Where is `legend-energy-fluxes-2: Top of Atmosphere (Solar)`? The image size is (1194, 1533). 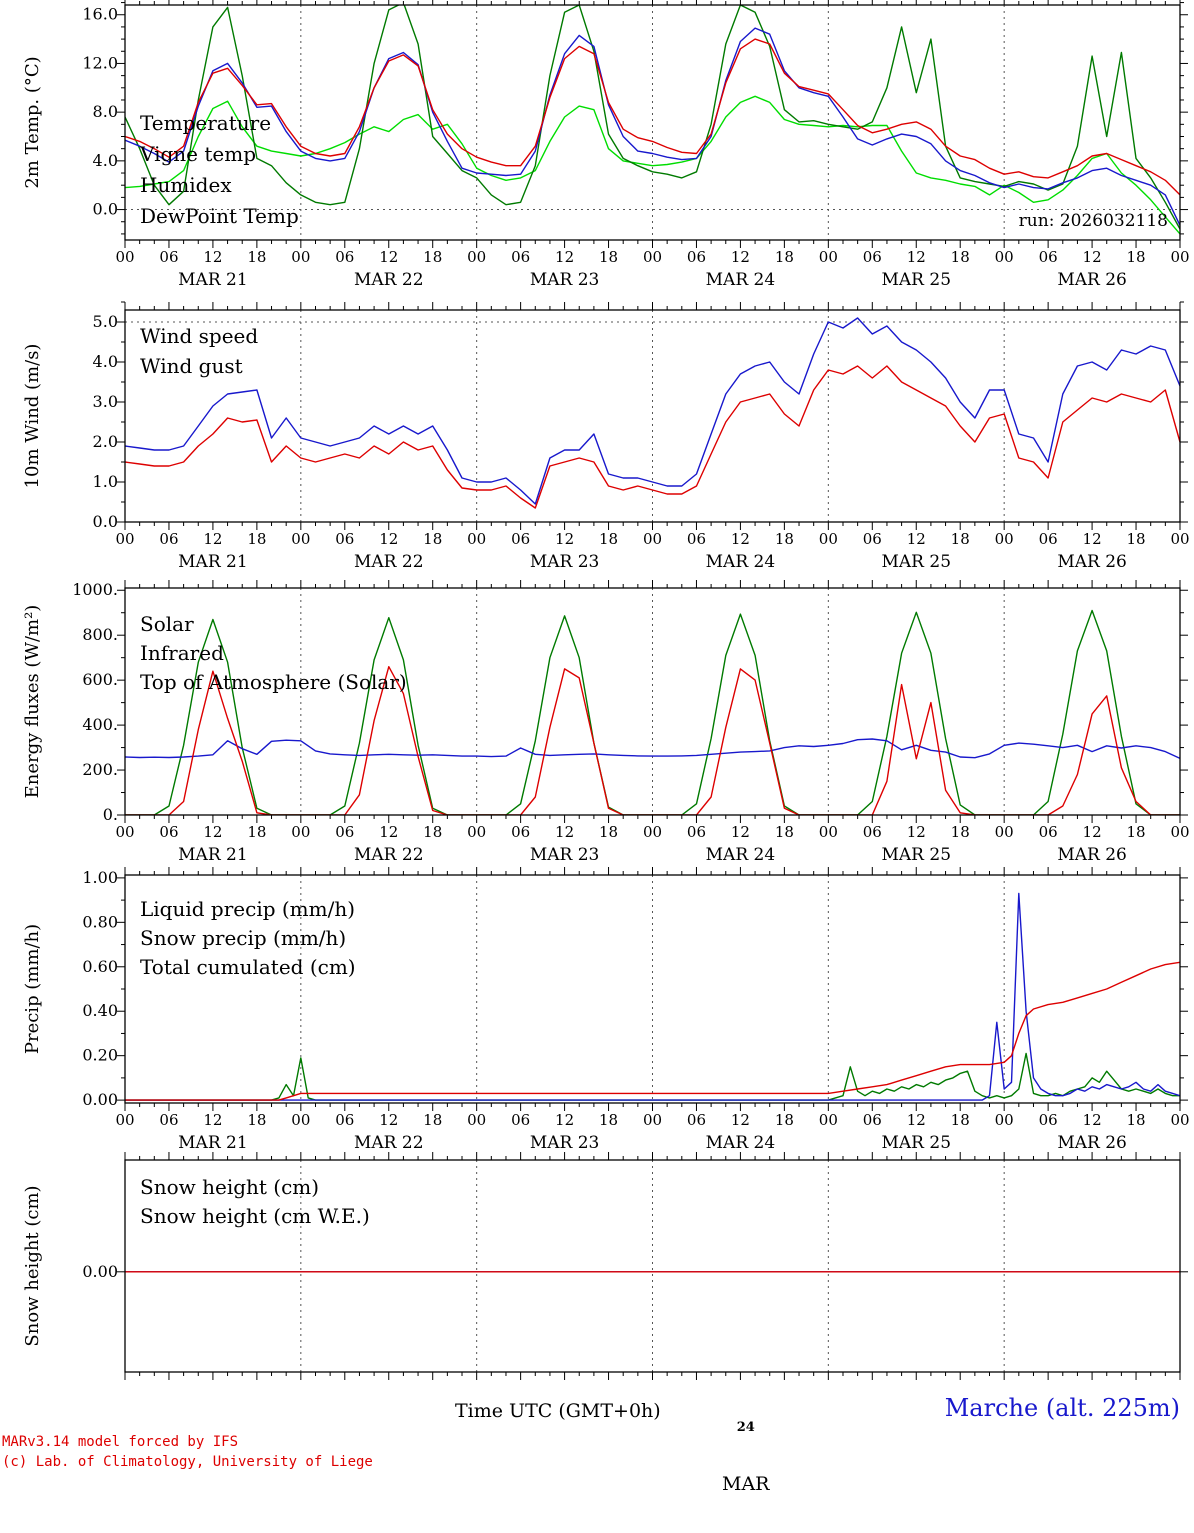 legend-energy-fluxes-2: Top of Atmosphere (Solar) is located at coordinates (273, 682).